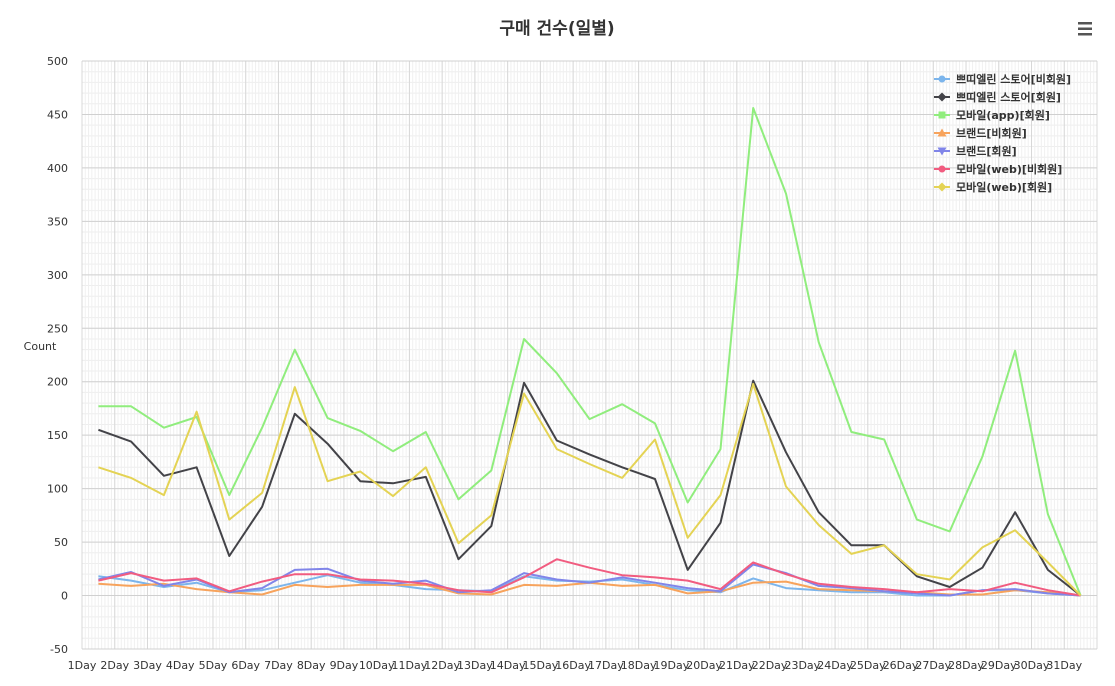 The width and height of the screenshot is (1115, 686). I want to click on x-tick-label: 21Day, so click(737, 665).